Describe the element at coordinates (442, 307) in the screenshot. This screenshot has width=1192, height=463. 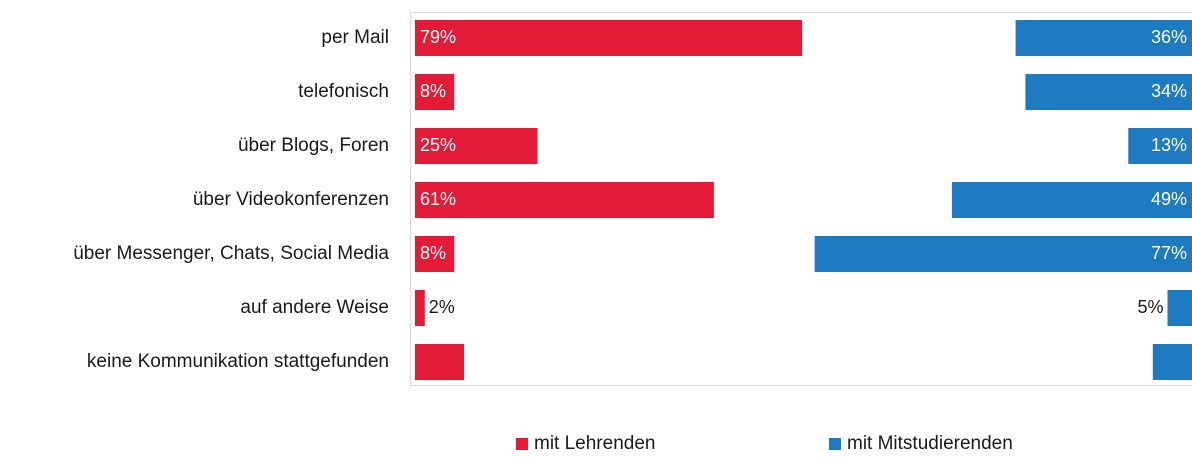
I see `data-label-mit-lehrenden: 2%` at that location.